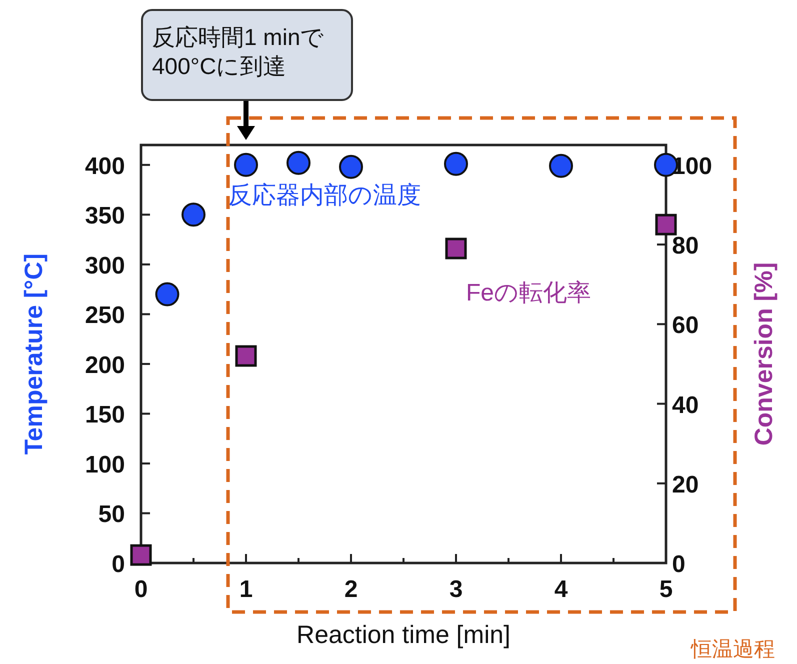 This screenshot has height=664, width=797. I want to click on y-tick-label: 400, so click(104, 166).